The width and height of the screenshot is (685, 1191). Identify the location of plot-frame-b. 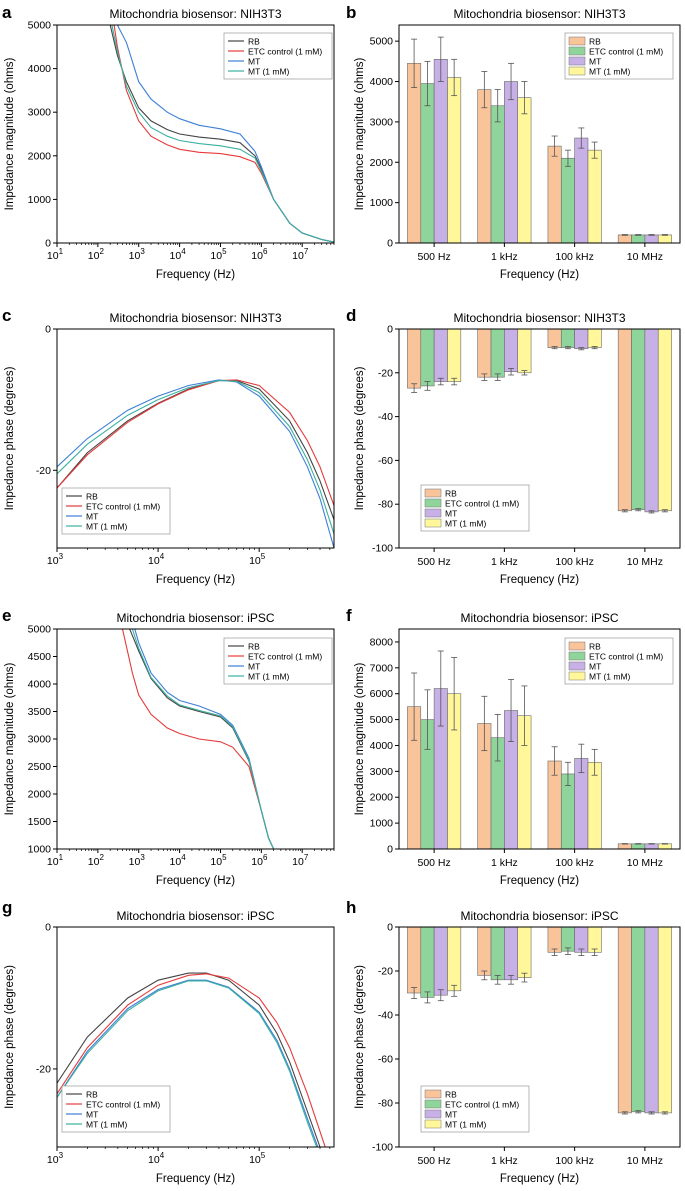
(539, 134).